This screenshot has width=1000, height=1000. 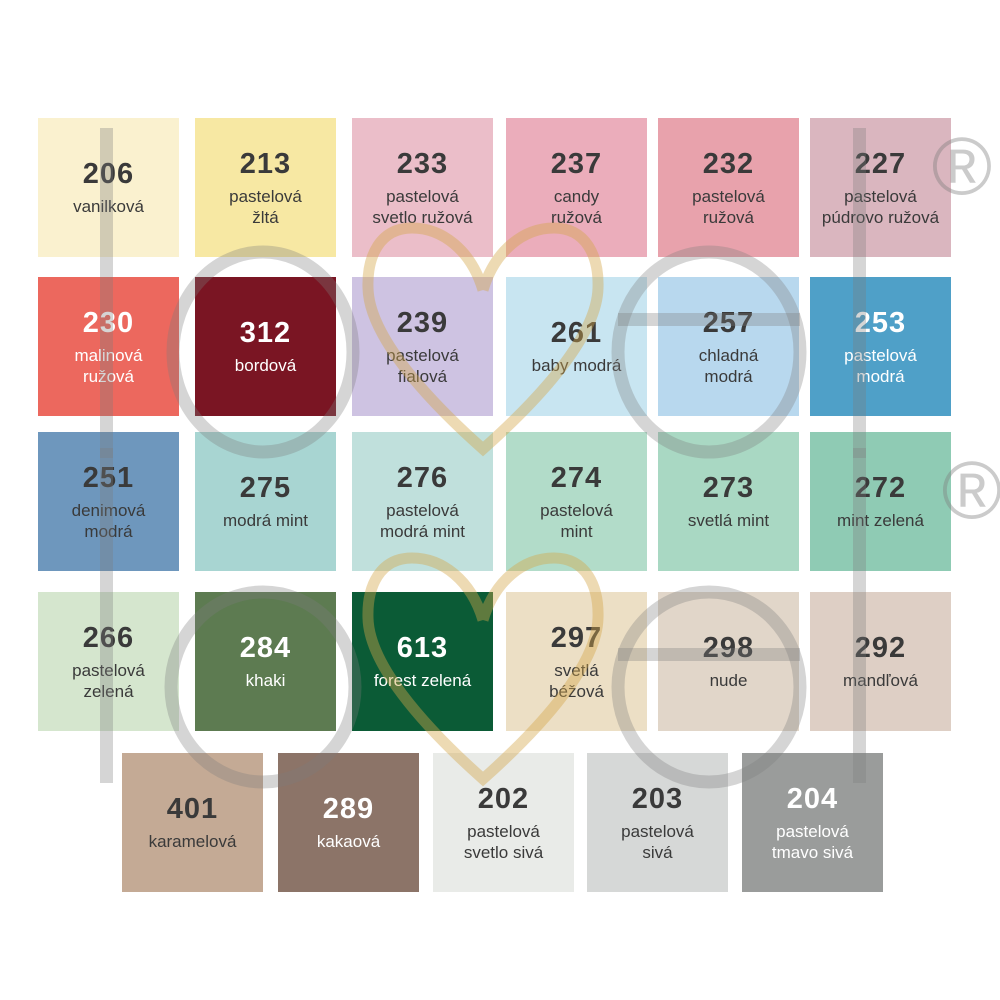 What do you see at coordinates (576, 333) in the screenshot?
I see `swatch-code: 261` at bounding box center [576, 333].